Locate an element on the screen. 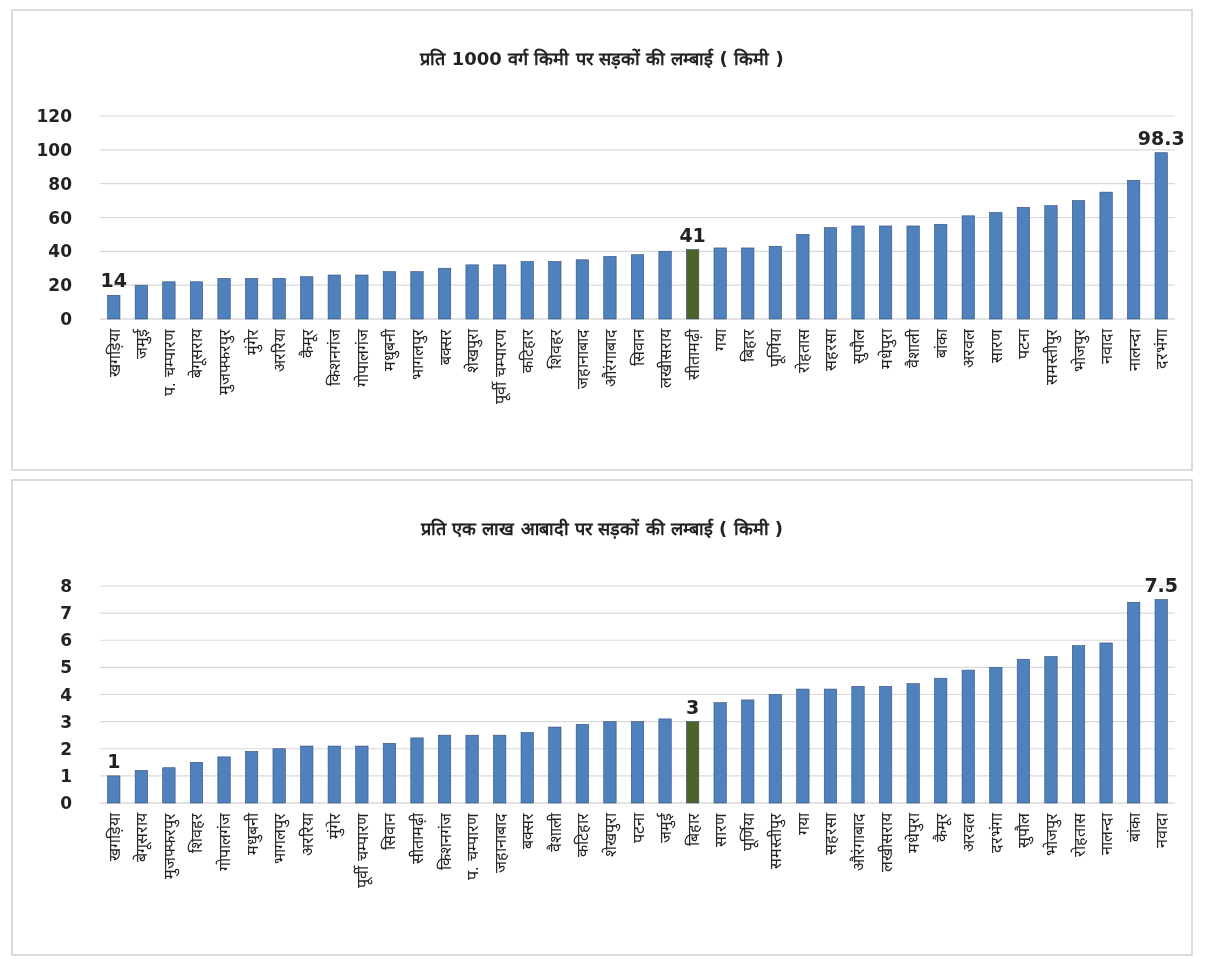 Image resolution: width=1215 pixels, height=962 pixels. x-tick-label: बांका is located at coordinates (941, 343).